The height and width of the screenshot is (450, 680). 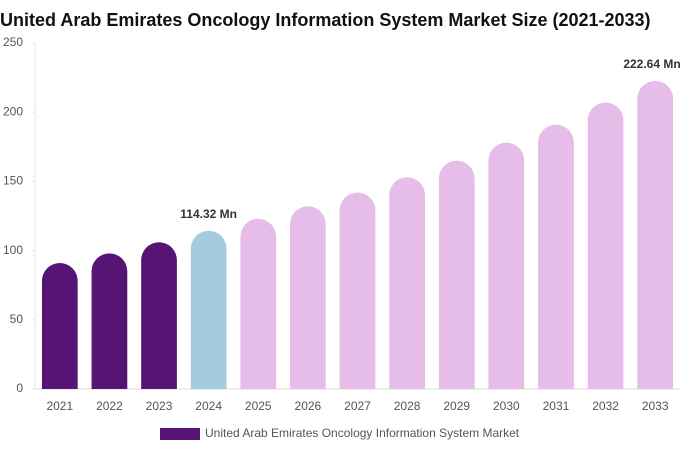 What do you see at coordinates (19, 388) in the screenshot?
I see `y-tick-label: 0` at bounding box center [19, 388].